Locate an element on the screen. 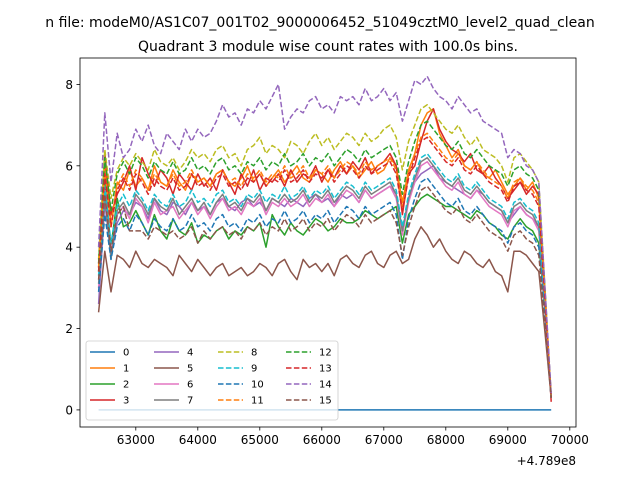  legend-label-14: 14 is located at coordinates (325, 385).